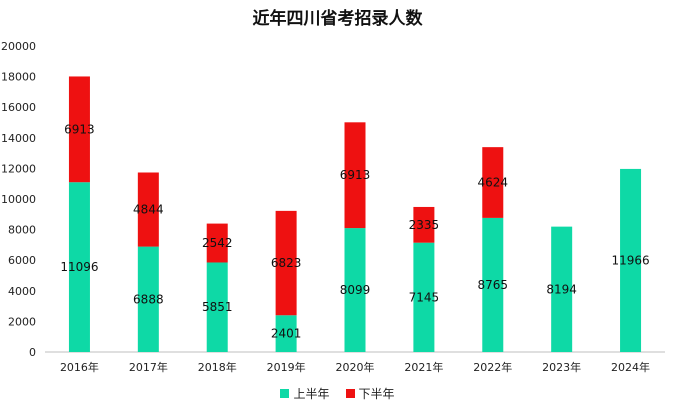 The width and height of the screenshot is (675, 405). What do you see at coordinates (18, 138) in the screenshot?
I see `y-tick-label: 14000` at bounding box center [18, 138].